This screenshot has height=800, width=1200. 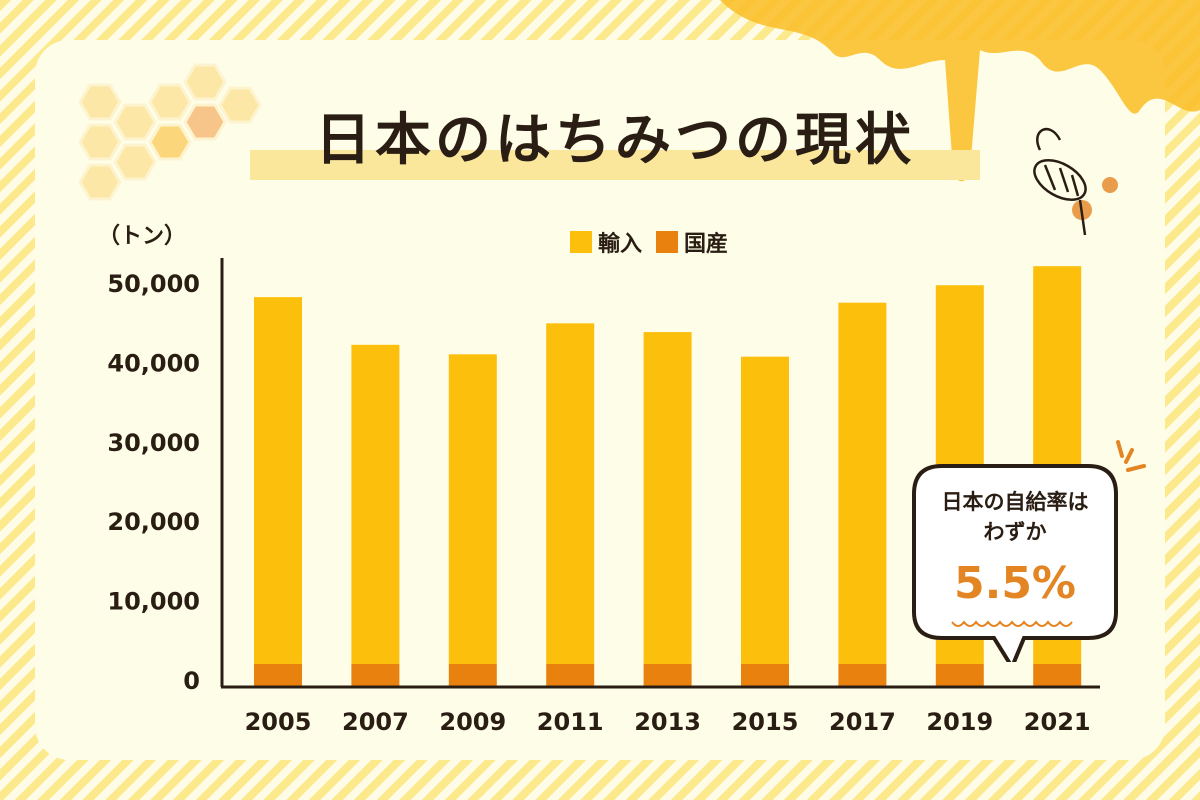 What do you see at coordinates (1012, 623) in the screenshot?
I see `wave-underline` at bounding box center [1012, 623].